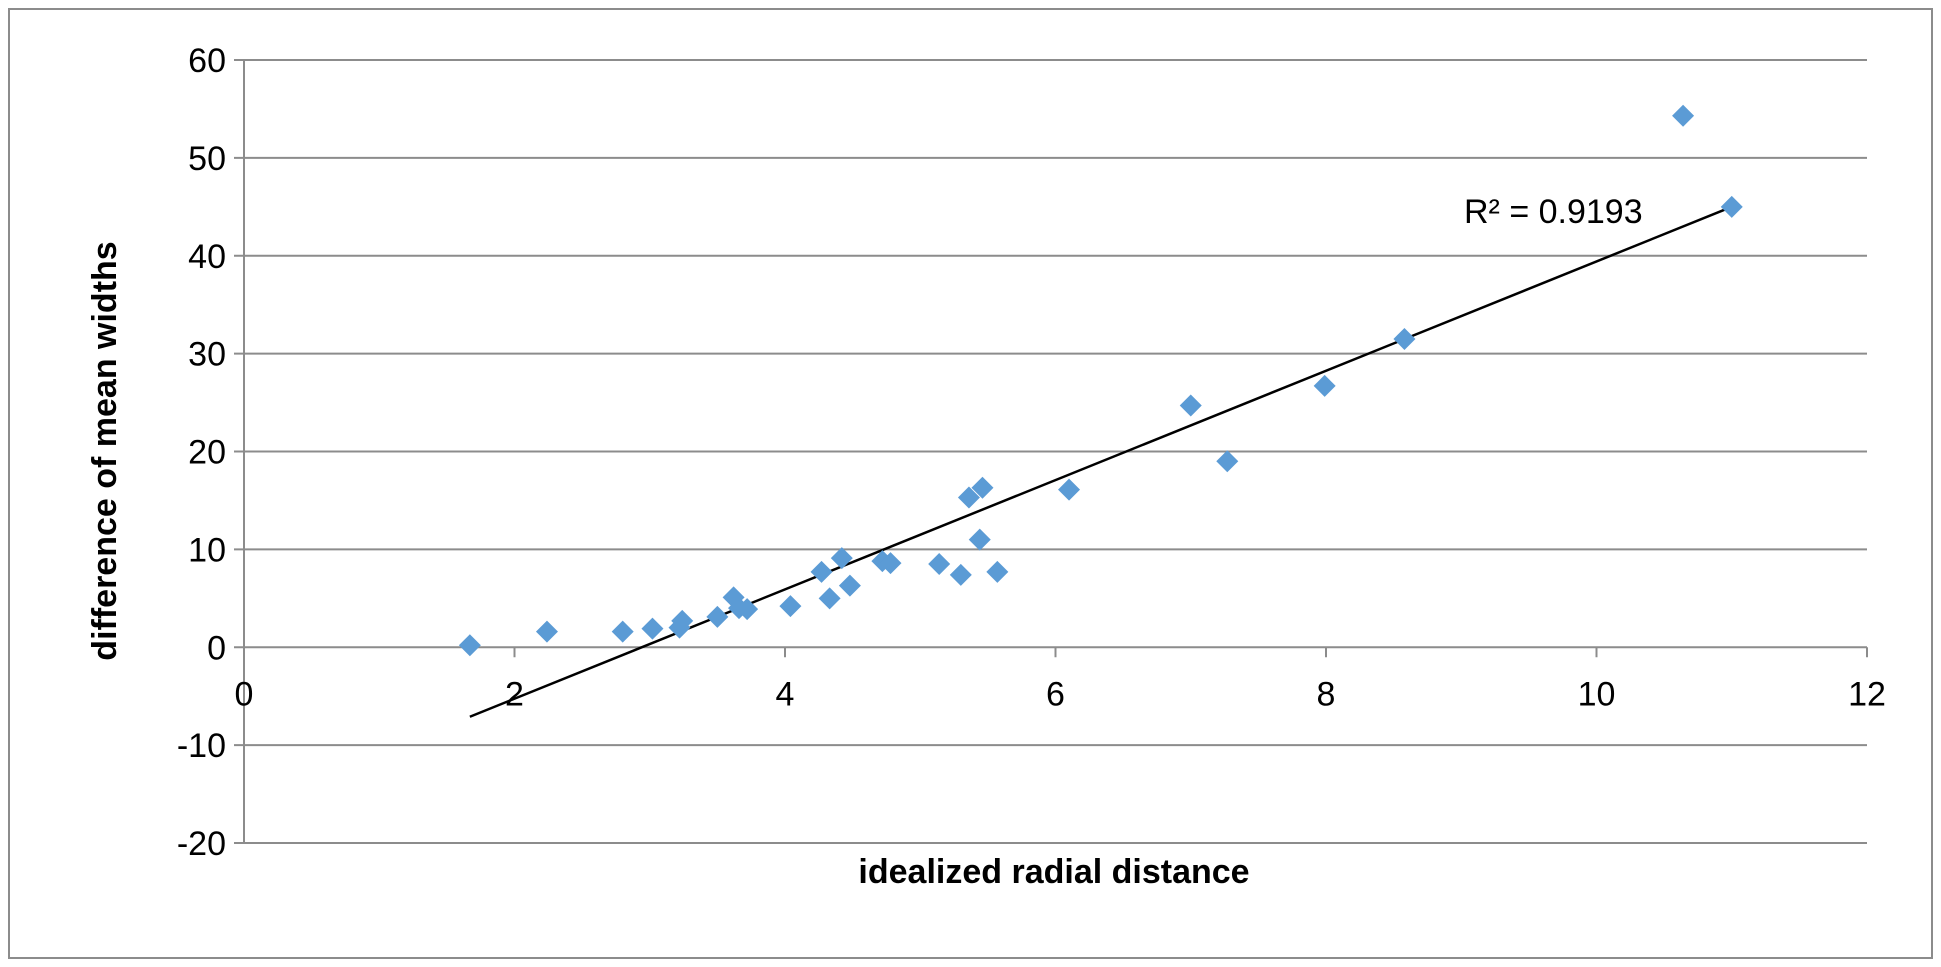  Describe the element at coordinates (1553, 212) in the screenshot. I see `r2-annotation: R² = 0.9193` at that location.